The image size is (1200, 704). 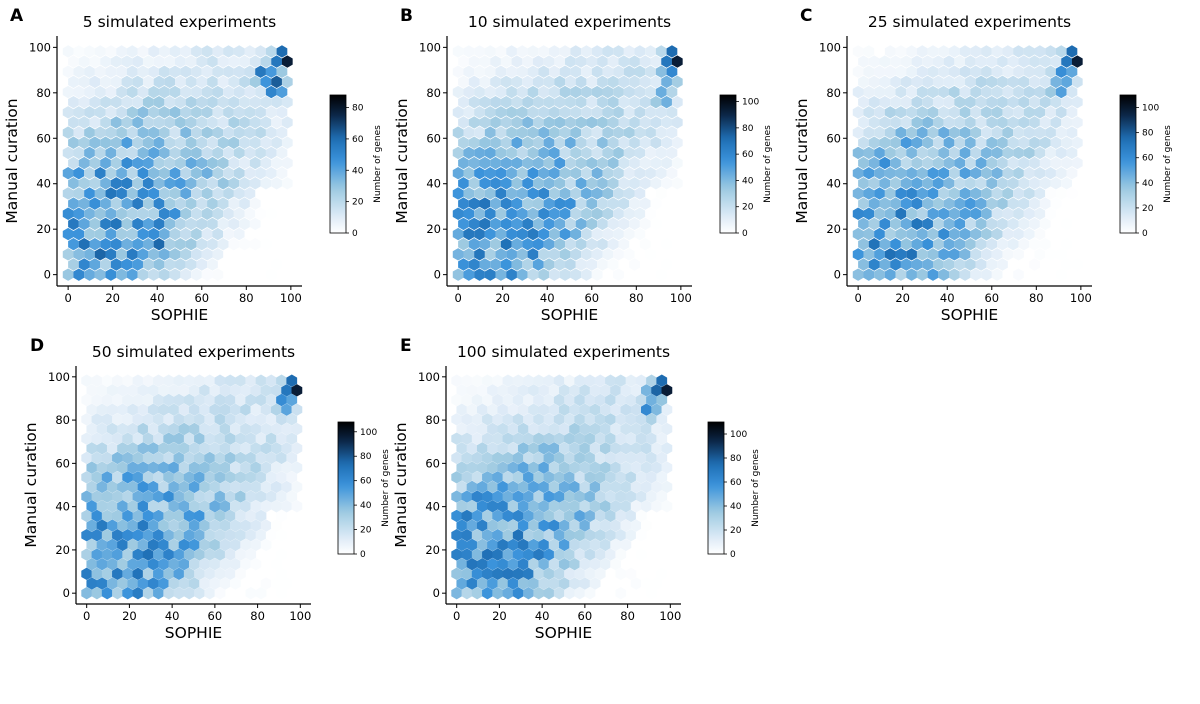 I want to click on x-tick-label: 0, so click(x=457, y=298).